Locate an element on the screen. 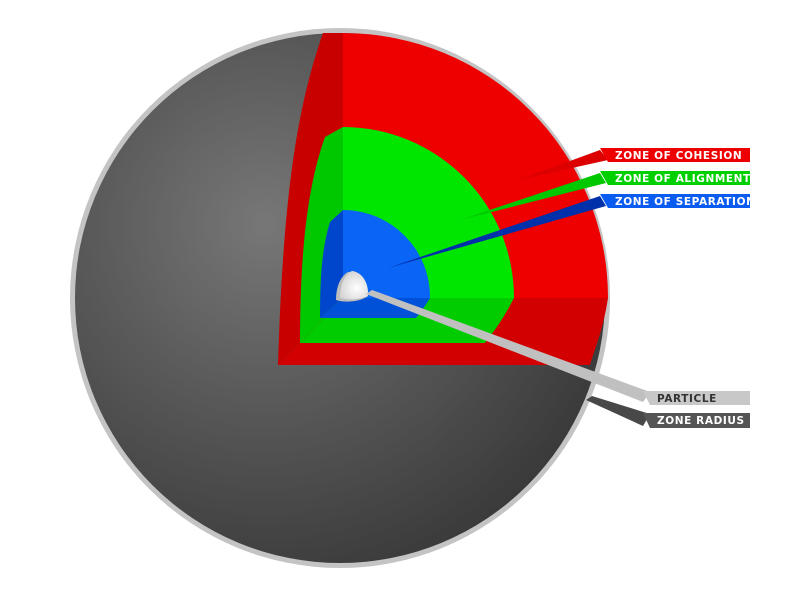 Image resolution: width=800 pixels, height=600 pixels. label-zone-radius: ZONE RADIUS is located at coordinates (696, 420).